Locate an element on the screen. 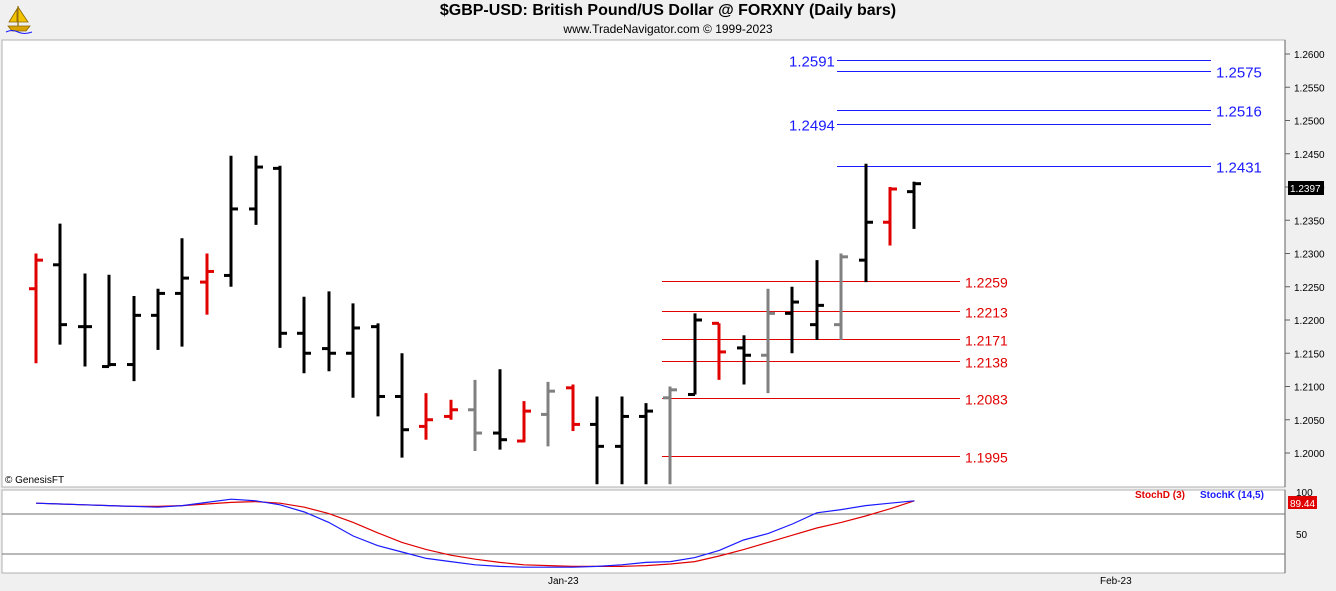  level-label: 1.2575 is located at coordinates (1239, 73).